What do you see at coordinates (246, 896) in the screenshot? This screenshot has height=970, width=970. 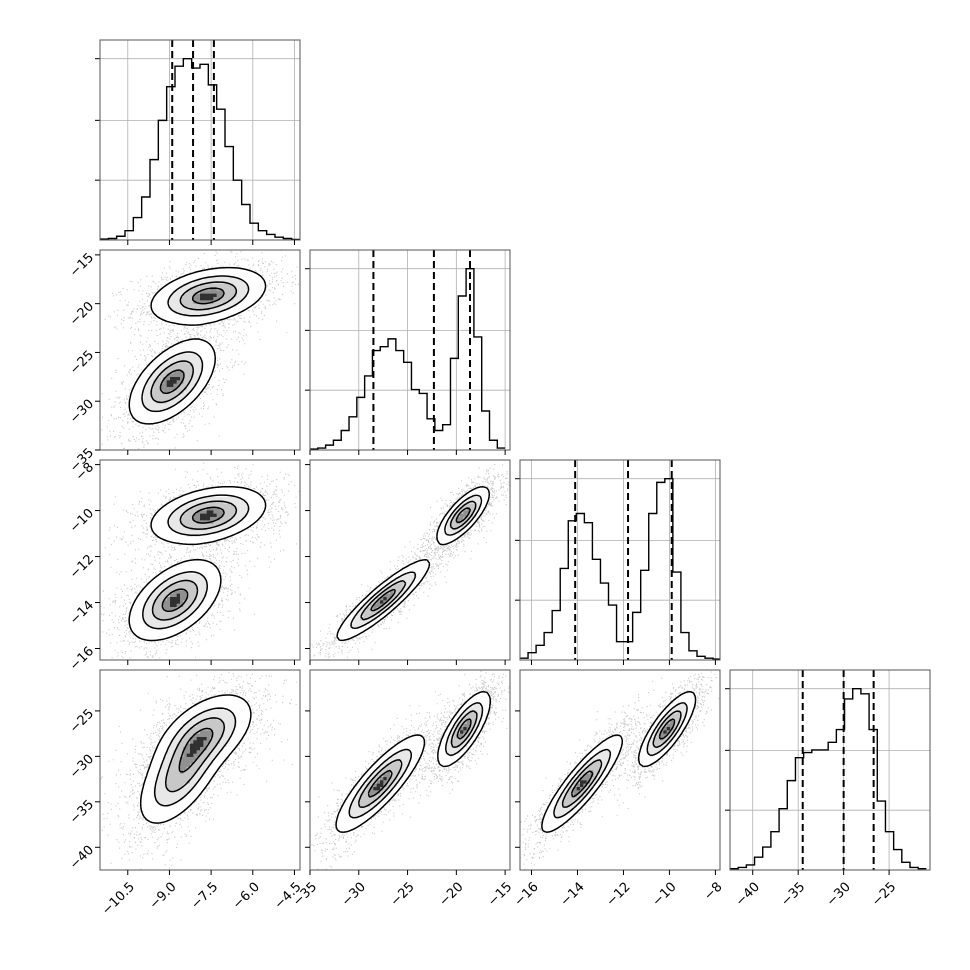 I see `x-tick-label: −6.0` at bounding box center [246, 896].